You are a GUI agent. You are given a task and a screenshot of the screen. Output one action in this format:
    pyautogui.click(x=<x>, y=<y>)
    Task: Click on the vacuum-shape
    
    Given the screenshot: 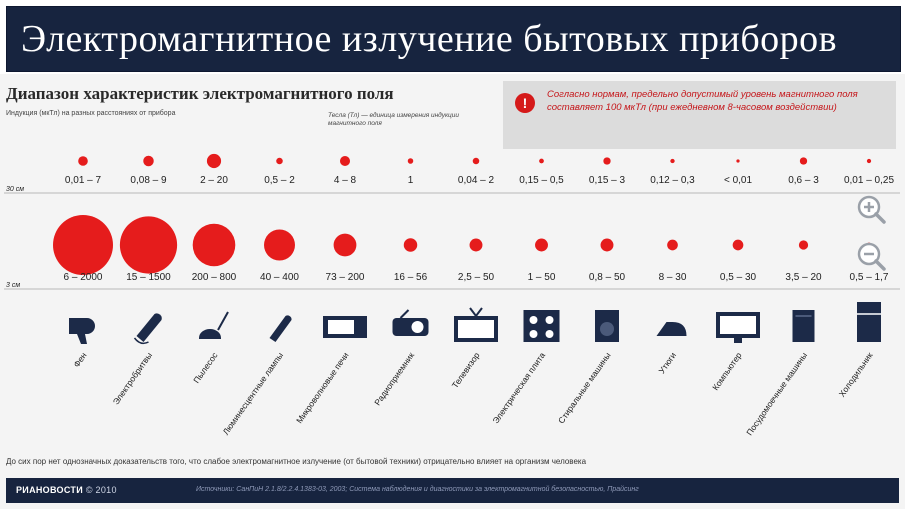 What is the action you would take?
    pyautogui.click(x=213, y=325)
    